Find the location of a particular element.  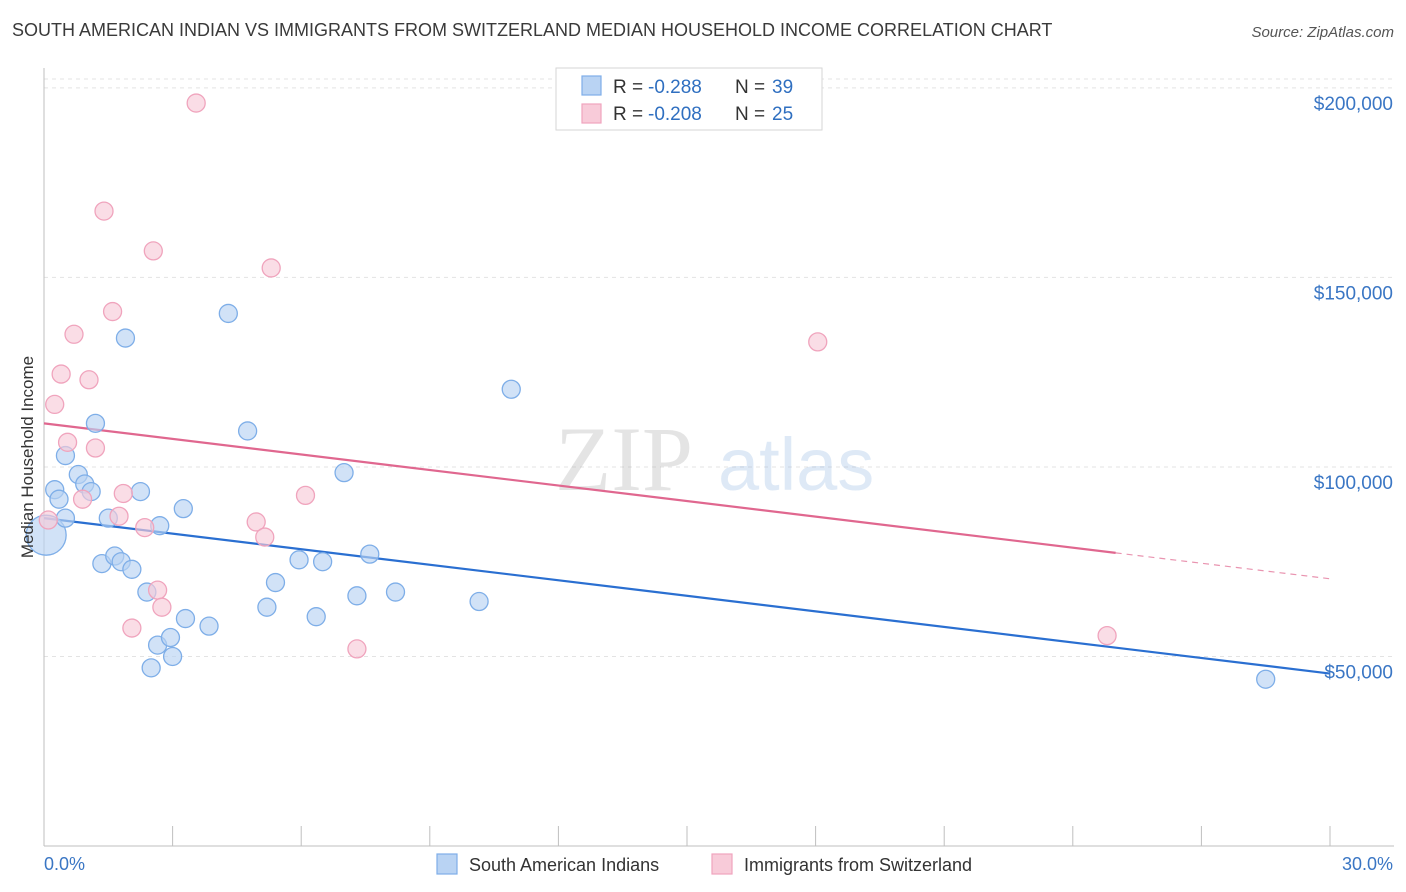

y-tick-label-3: $200,000 is located at coordinates (1353, 104).